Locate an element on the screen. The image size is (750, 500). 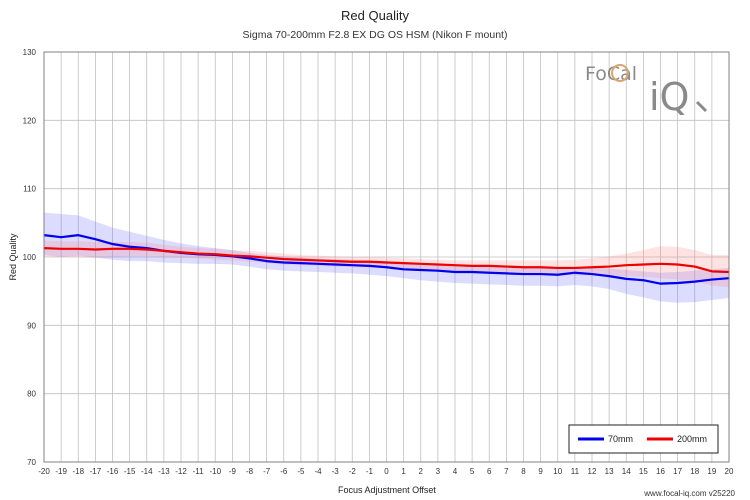
x-tick-label: -7 is located at coordinates (267, 471).